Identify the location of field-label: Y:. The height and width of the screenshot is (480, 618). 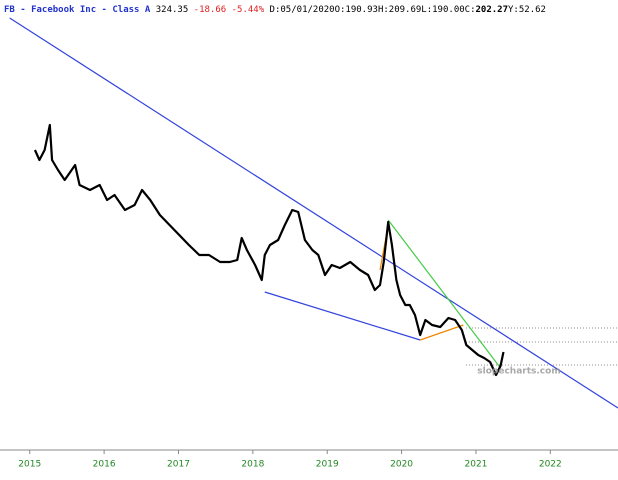
(513, 10).